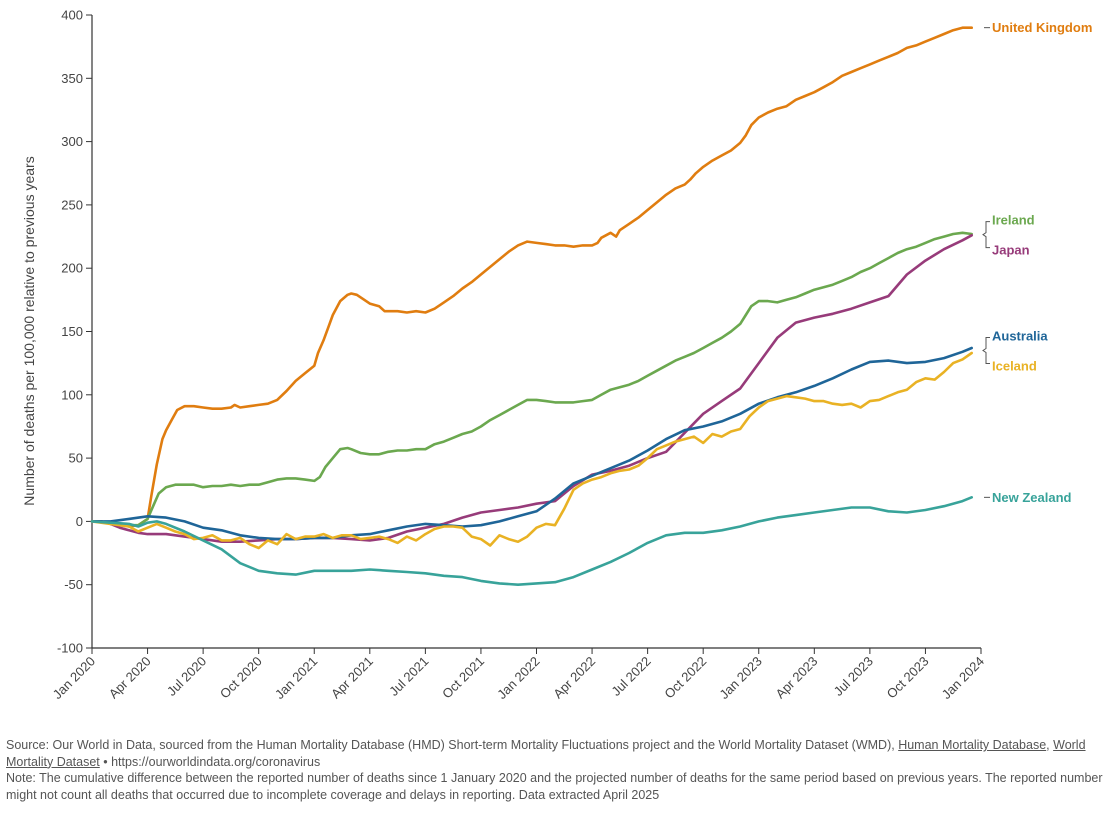 The width and height of the screenshot is (1114, 821). I want to click on y-tick-label: -50, so click(73, 584).